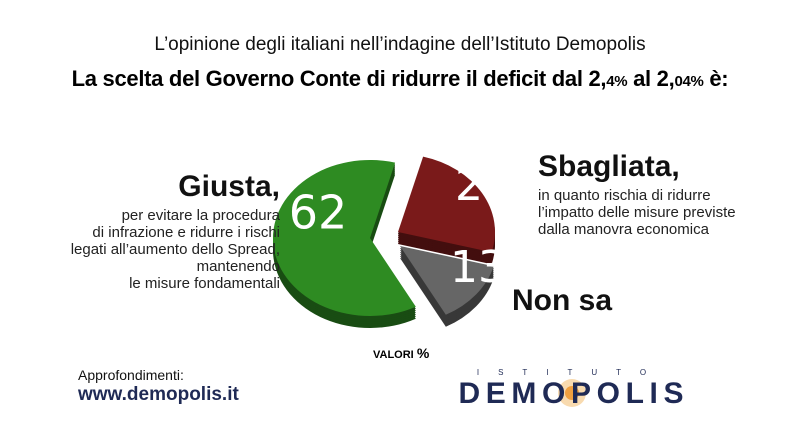 The image size is (800, 439). I want to click on valori-pct: %, so click(423, 353).